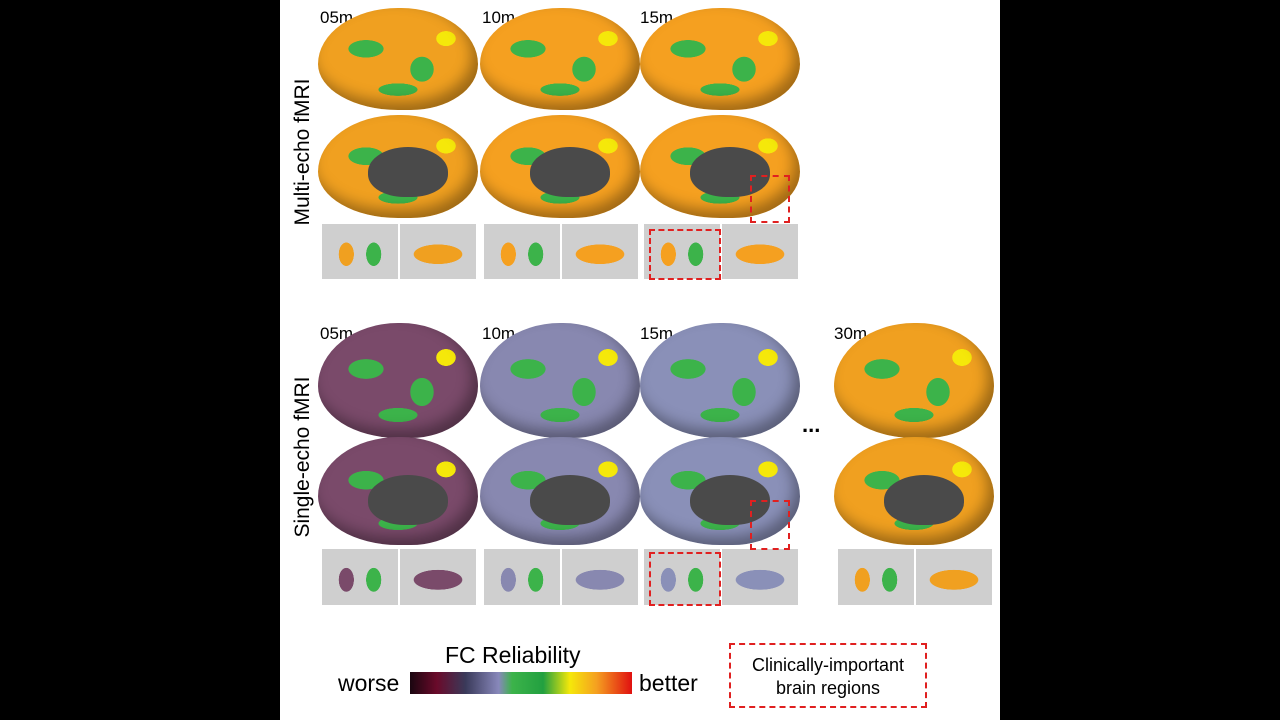  What do you see at coordinates (851, 333) in the screenshot?
I see `time-label: 30m` at bounding box center [851, 333].